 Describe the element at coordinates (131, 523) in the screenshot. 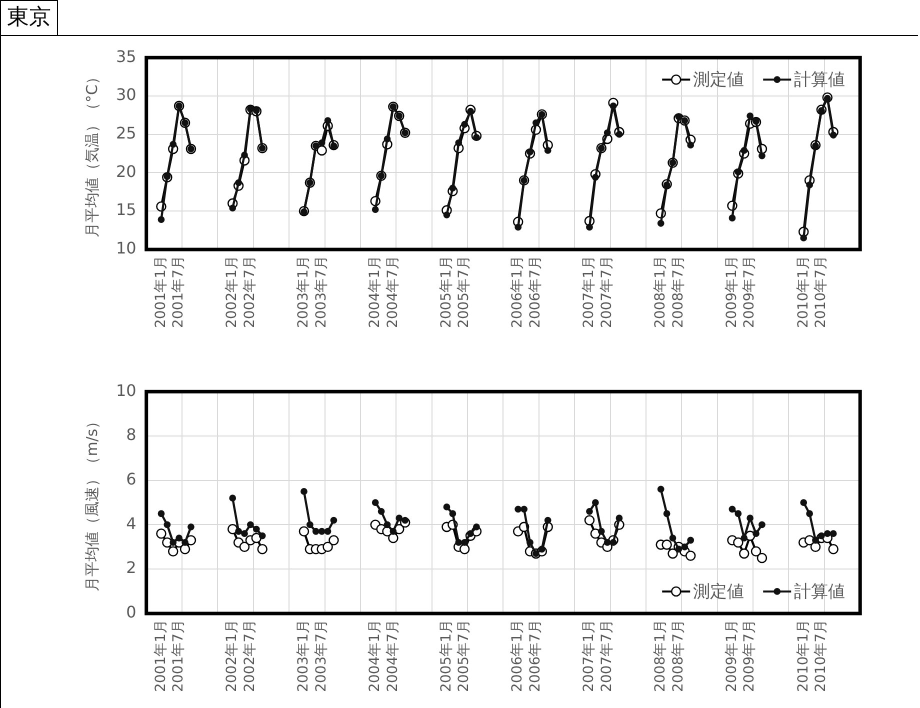

I see `y-tick-label: 4` at that location.